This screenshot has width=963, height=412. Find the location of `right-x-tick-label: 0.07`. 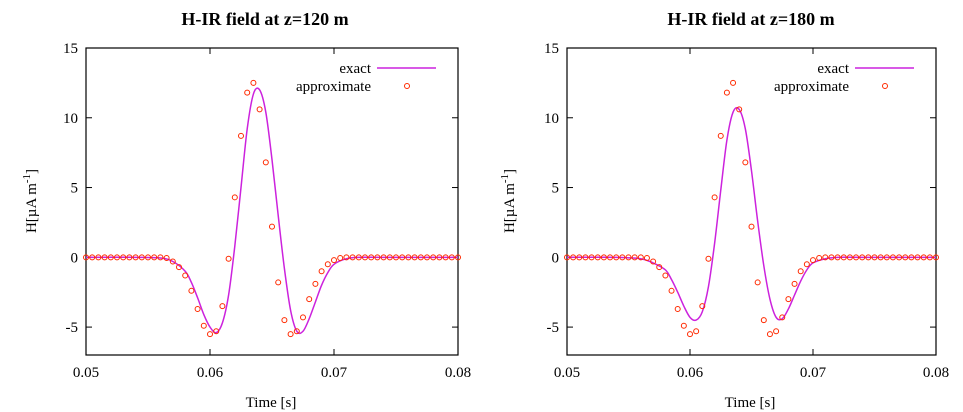

right-x-tick-label: 0.07 is located at coordinates (813, 373).